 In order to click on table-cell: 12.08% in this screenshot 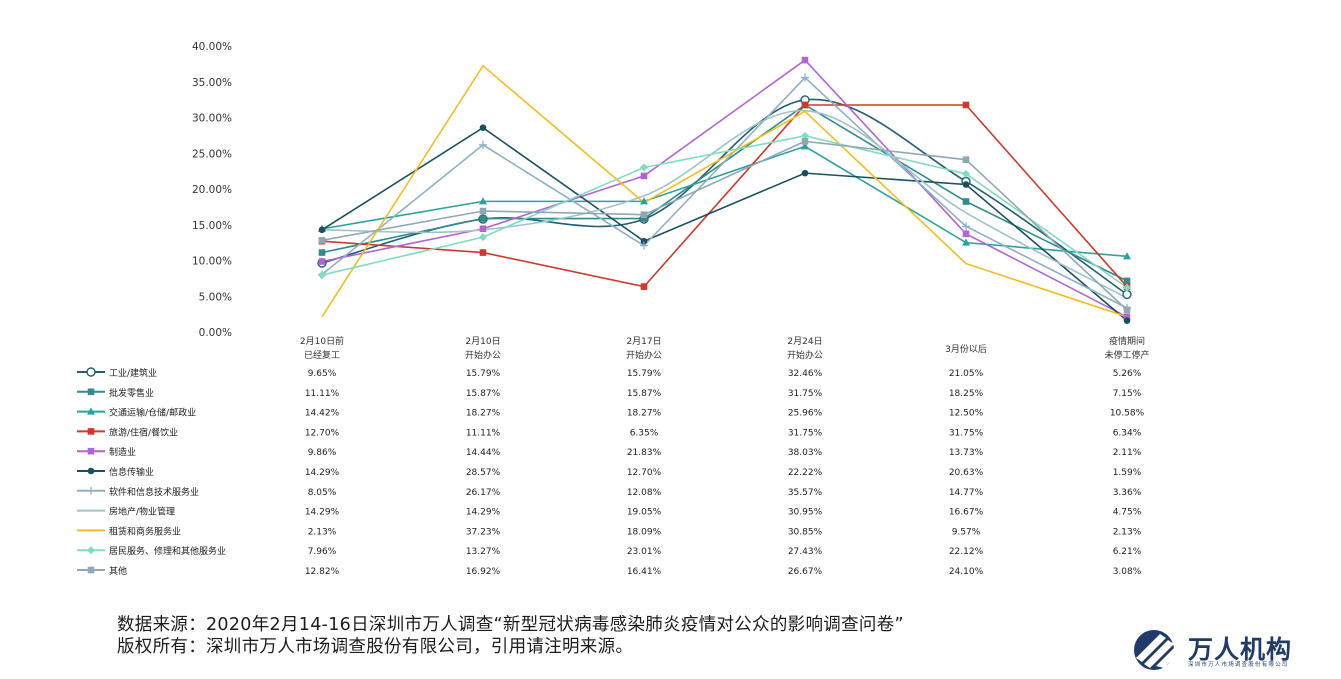, I will do `click(644, 493)`.